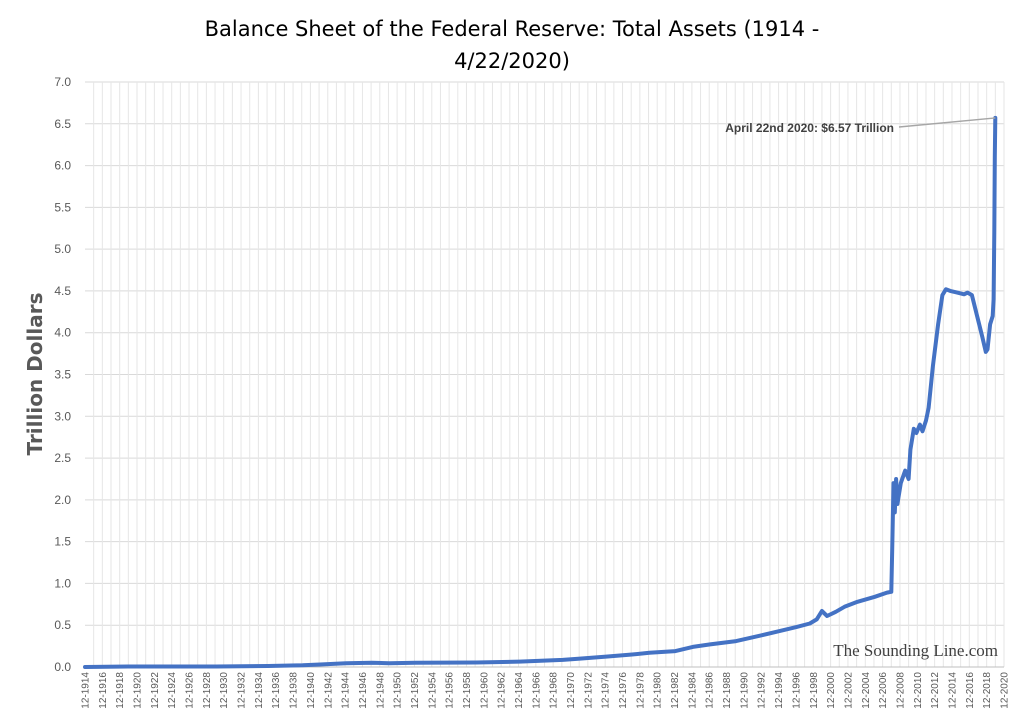  I want to click on x-tick-label: 12-1914, so click(86, 690).